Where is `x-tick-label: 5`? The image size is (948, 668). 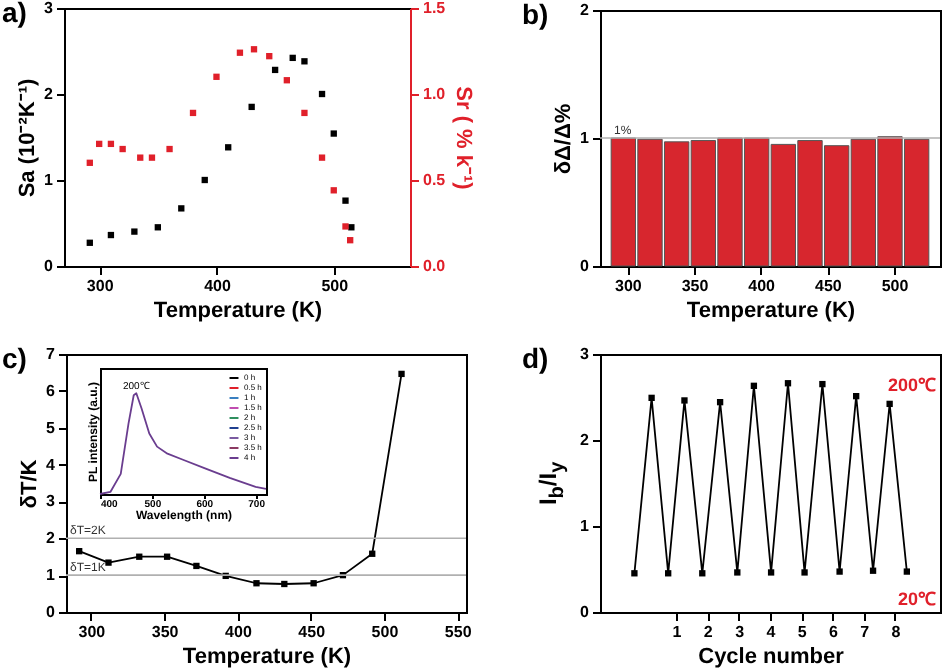 x-tick-label: 5 is located at coordinates (802, 632).